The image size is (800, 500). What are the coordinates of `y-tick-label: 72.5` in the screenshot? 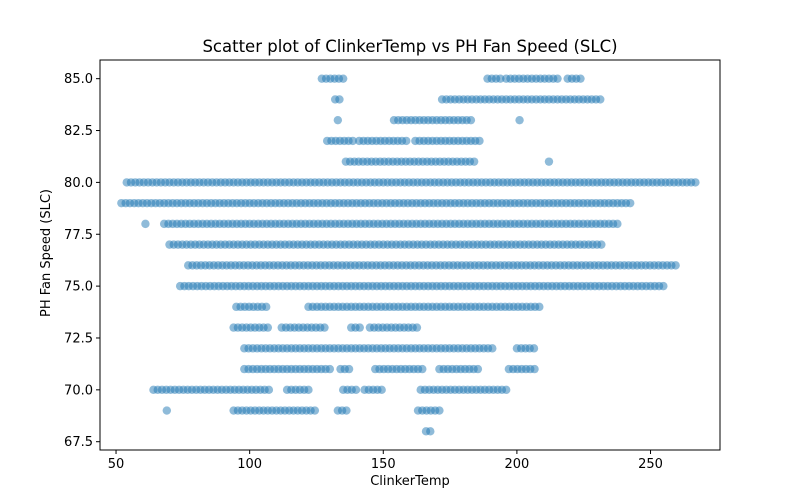 It's located at (78, 338).